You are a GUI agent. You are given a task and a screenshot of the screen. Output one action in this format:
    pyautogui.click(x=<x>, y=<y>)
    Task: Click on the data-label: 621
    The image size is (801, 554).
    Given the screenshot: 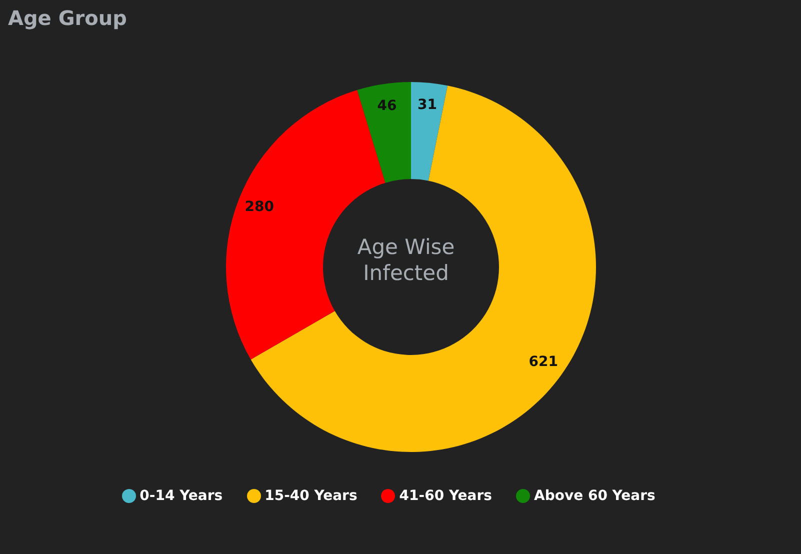 What is the action you would take?
    pyautogui.click(x=543, y=362)
    